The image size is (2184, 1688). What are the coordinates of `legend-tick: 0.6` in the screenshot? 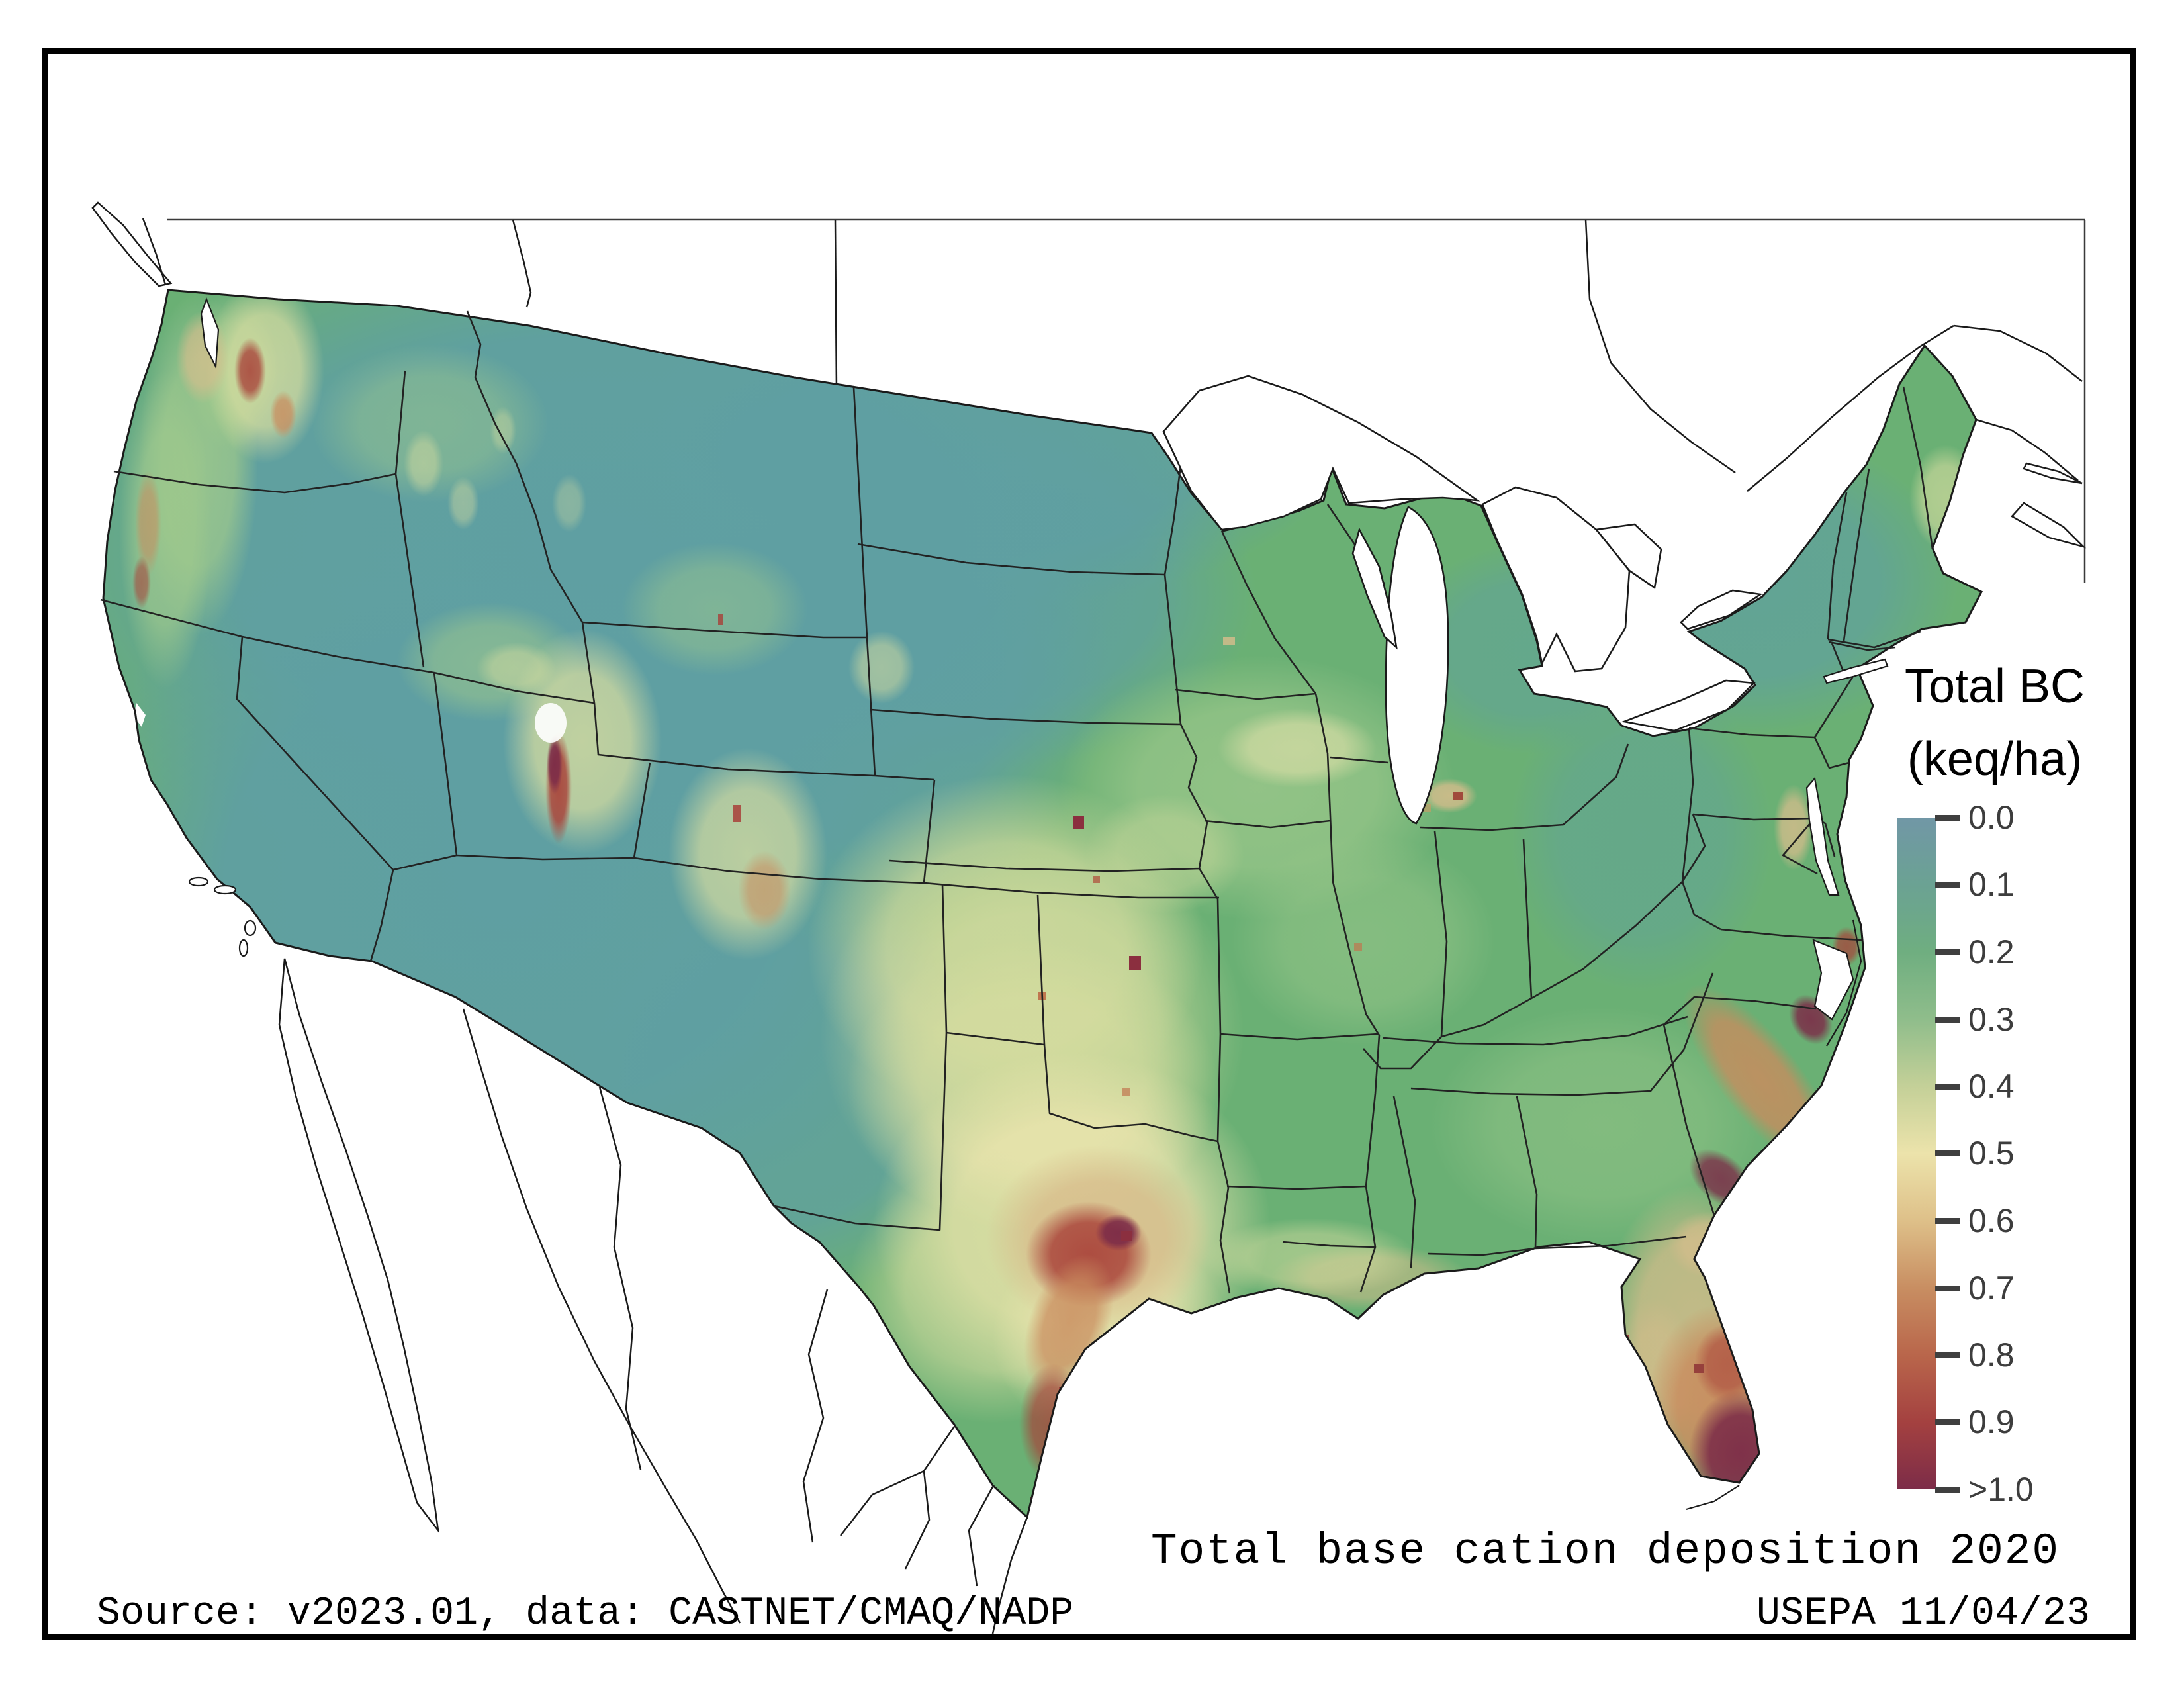 It's located at (1975, 1220).